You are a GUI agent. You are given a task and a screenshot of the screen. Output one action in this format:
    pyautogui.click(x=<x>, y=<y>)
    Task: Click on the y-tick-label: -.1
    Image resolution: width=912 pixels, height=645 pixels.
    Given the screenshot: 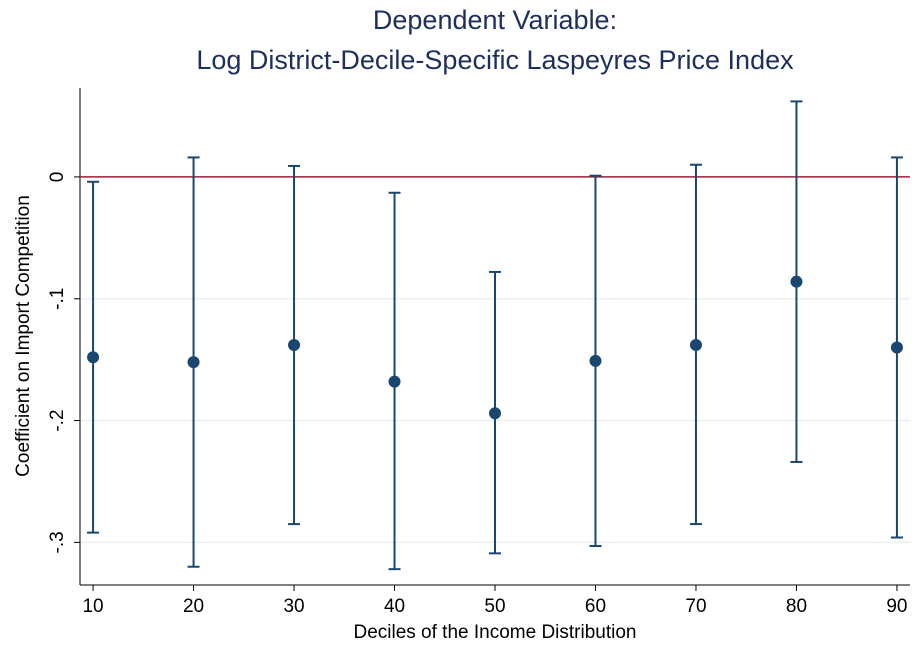 What is the action you would take?
    pyautogui.click(x=57, y=299)
    